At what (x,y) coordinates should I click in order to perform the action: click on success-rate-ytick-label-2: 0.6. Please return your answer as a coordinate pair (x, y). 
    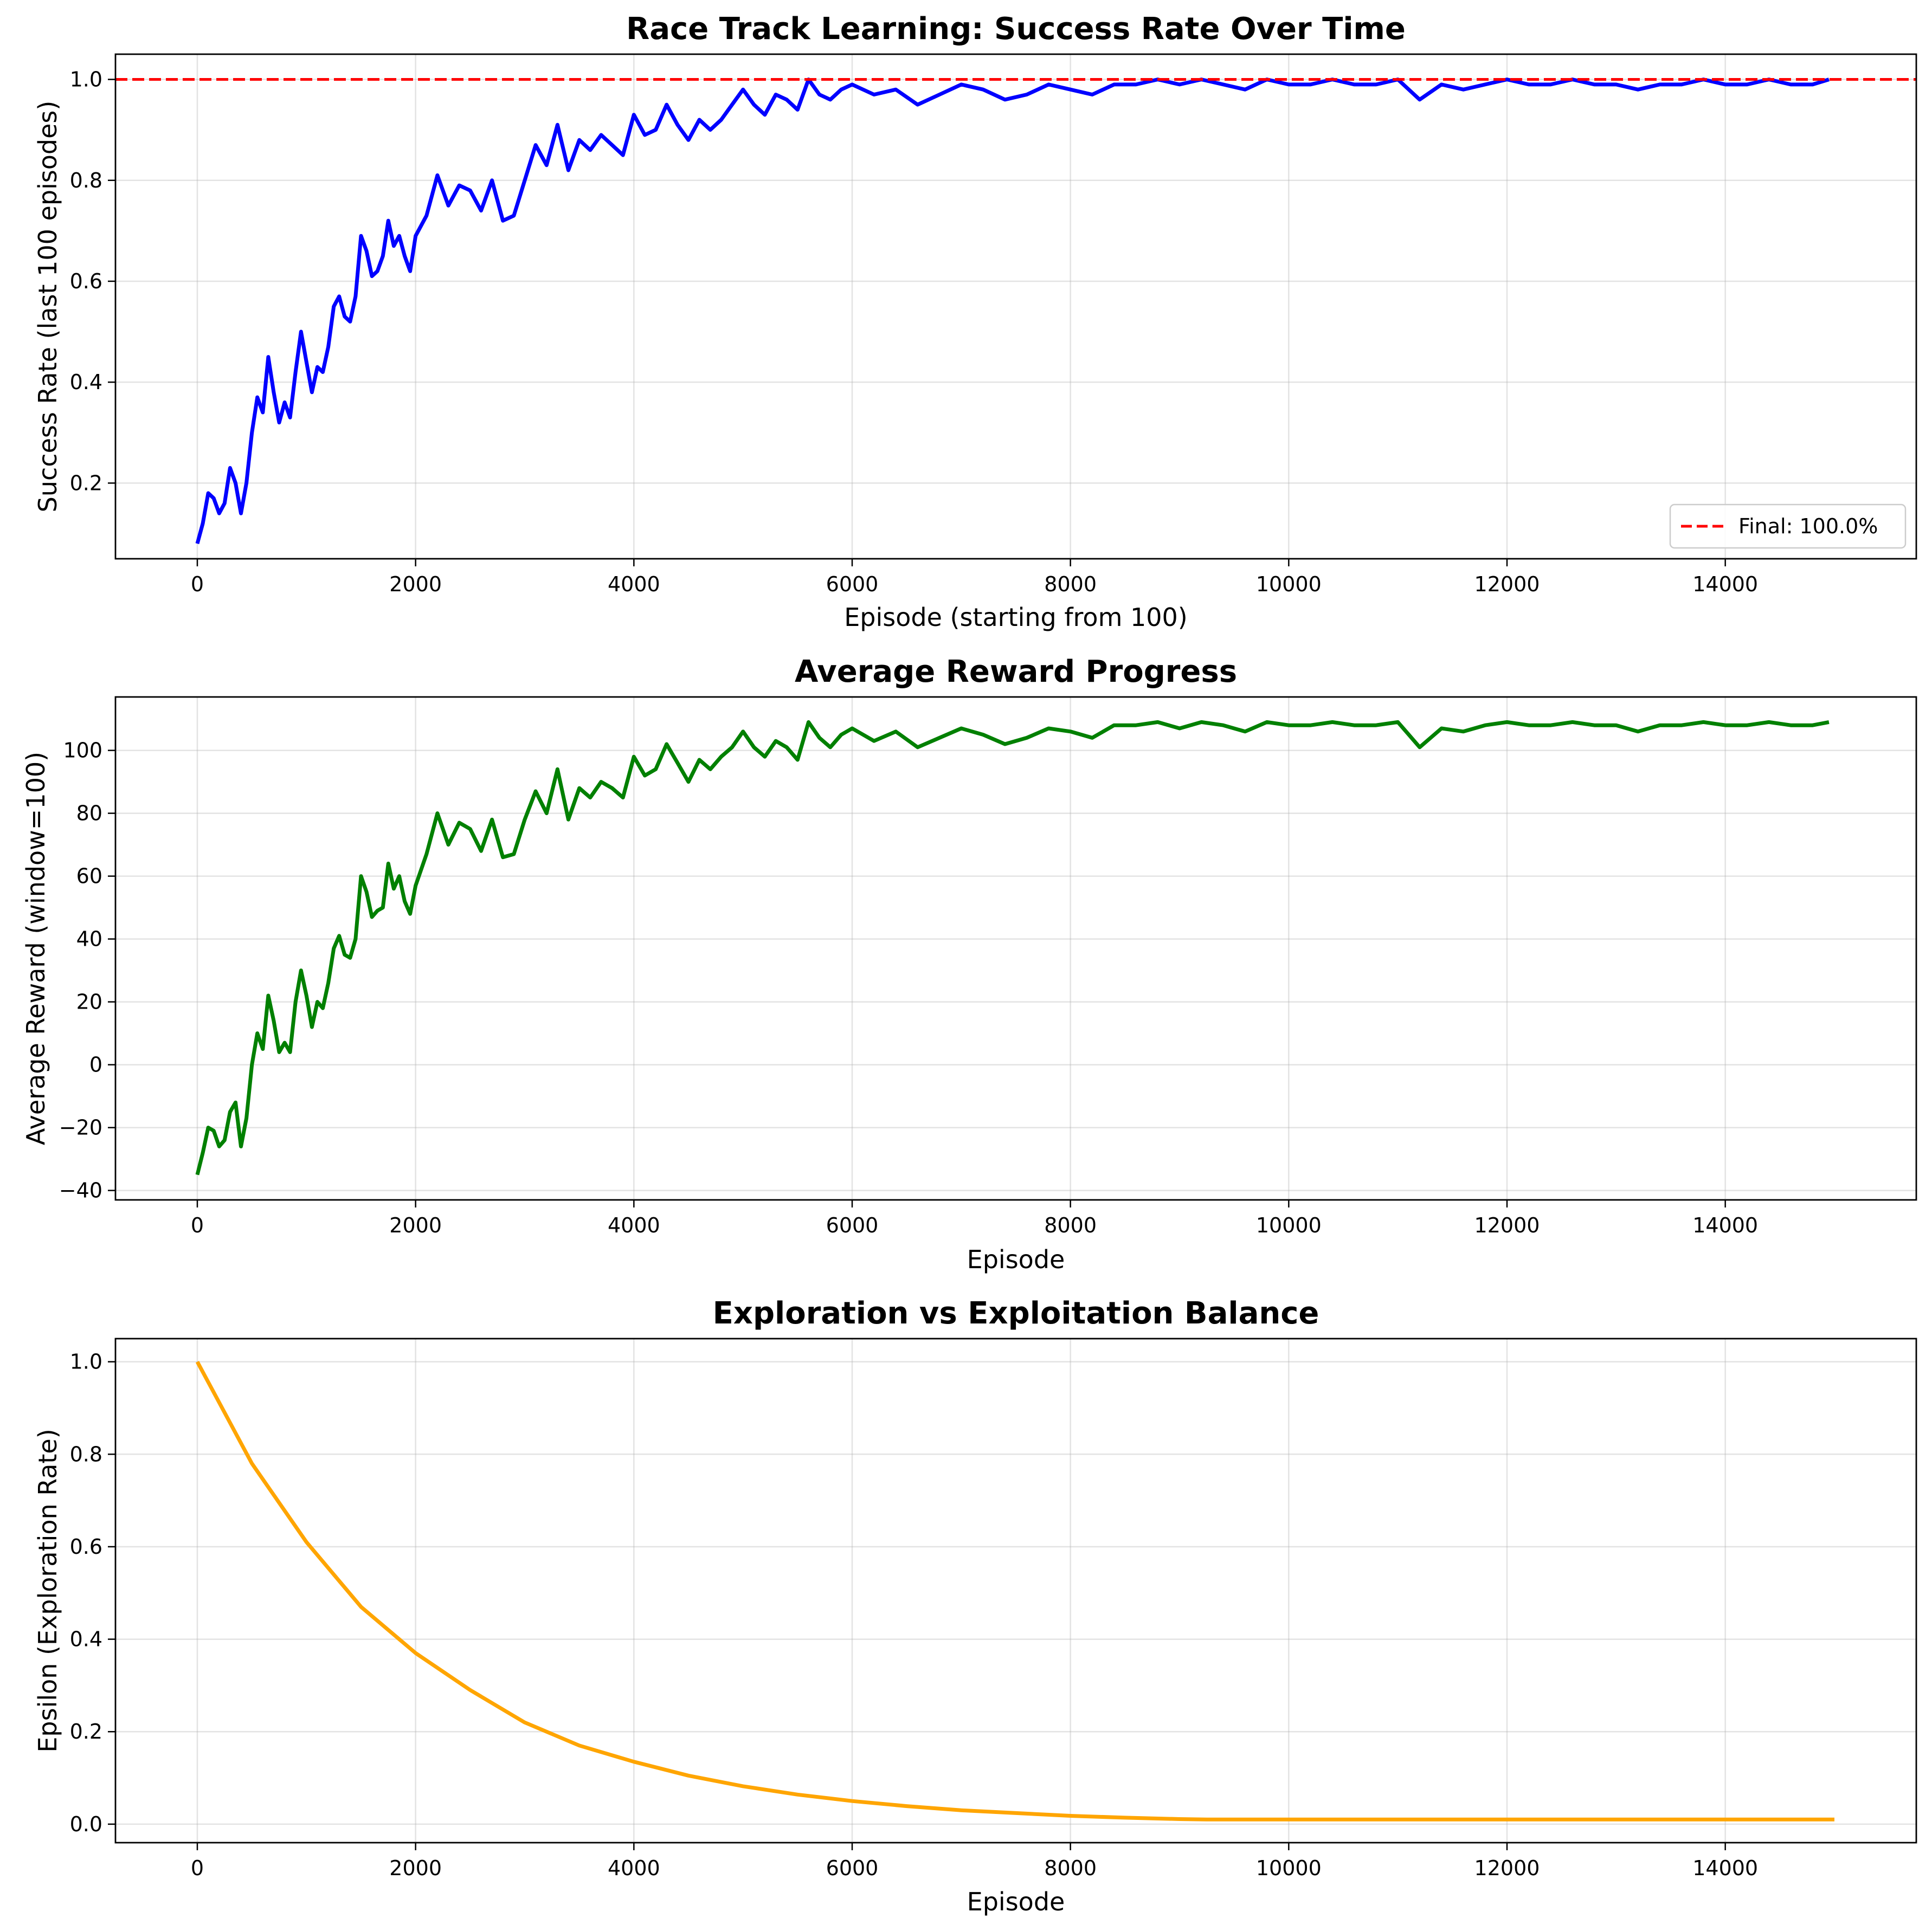
    Looking at the image, I should click on (86, 281).